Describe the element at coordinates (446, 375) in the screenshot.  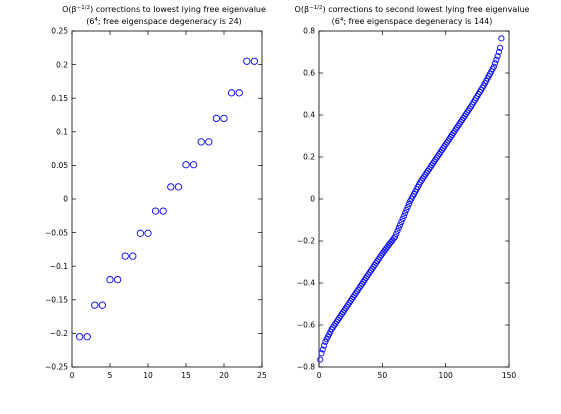
I see `right-xtick-label: 100` at that location.